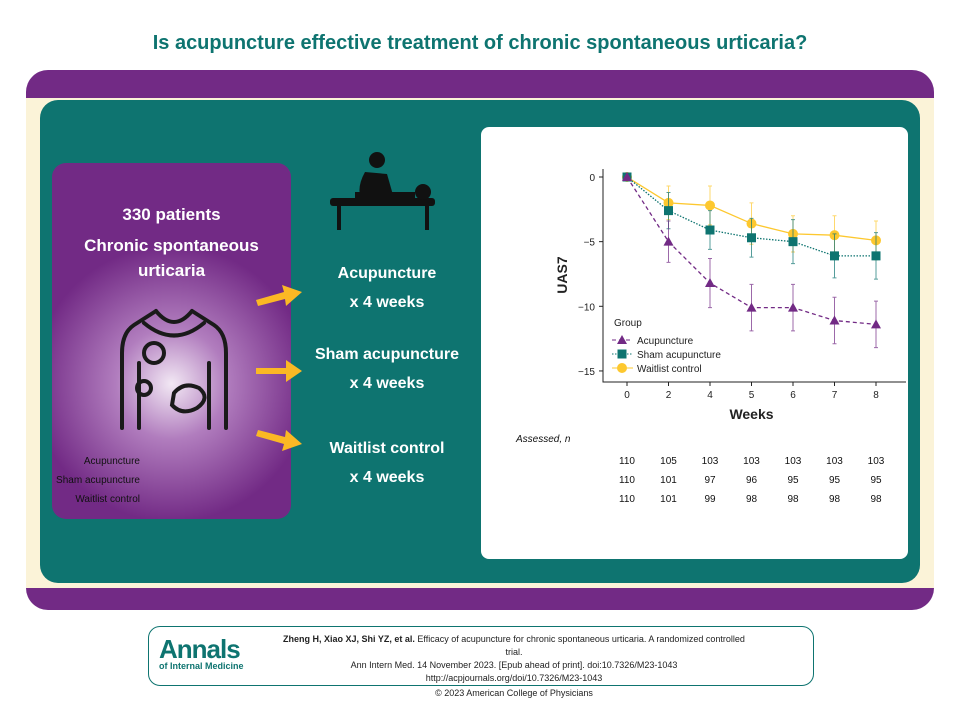 The width and height of the screenshot is (960, 720). Describe the element at coordinates (586, 372) in the screenshot. I see `y-tick-label: −15` at that location.